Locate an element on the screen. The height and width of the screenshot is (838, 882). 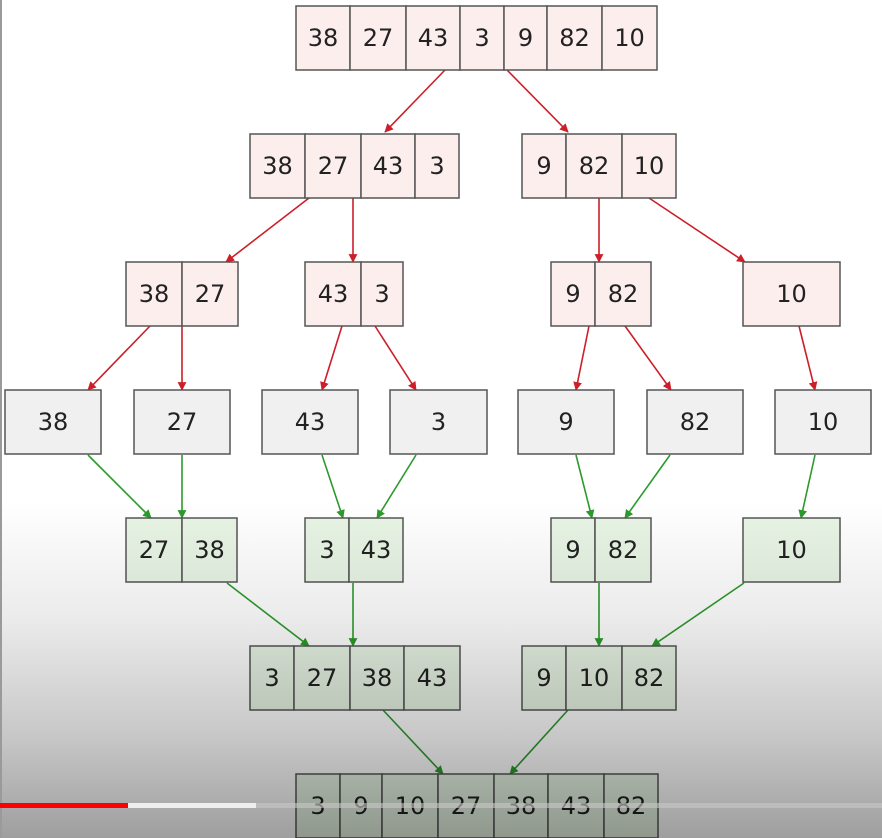
array-node-r4-n0: 27 38 is located at coordinates (181, 550).